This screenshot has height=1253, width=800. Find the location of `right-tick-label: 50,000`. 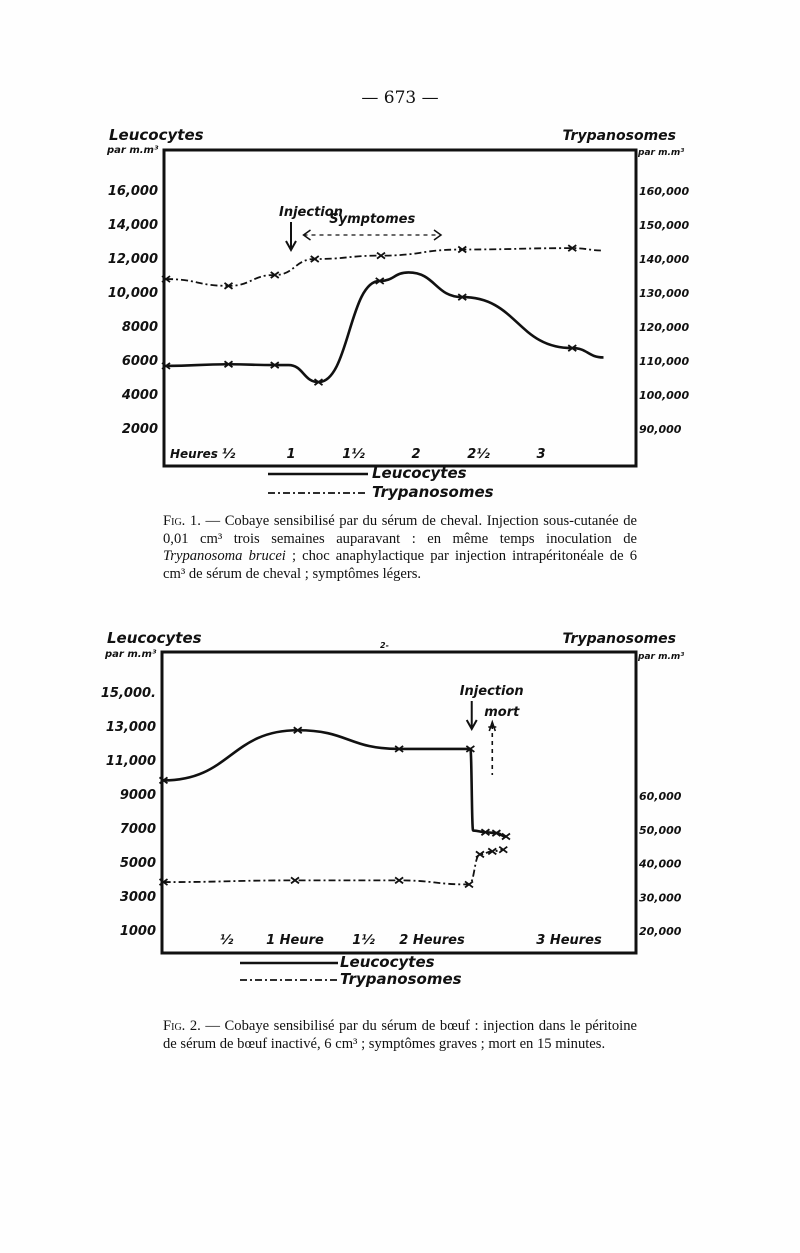

right-tick-label: 50,000 is located at coordinates (660, 830).